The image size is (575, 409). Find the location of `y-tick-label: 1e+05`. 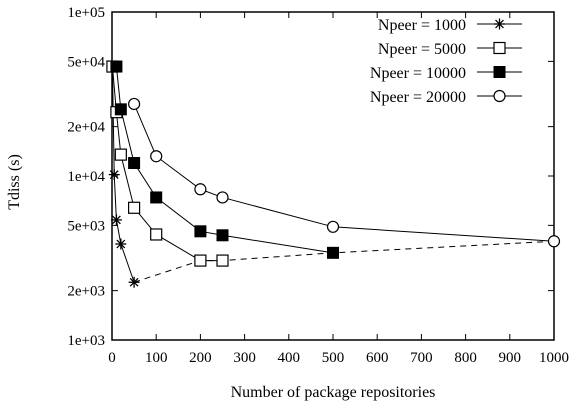

y-tick-label: 1e+05 is located at coordinates (86, 13).